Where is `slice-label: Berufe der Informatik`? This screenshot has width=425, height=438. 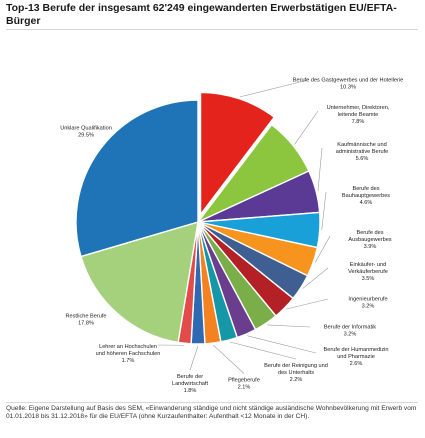 slice-label: Berufe der Informatik is located at coordinates (350, 328).